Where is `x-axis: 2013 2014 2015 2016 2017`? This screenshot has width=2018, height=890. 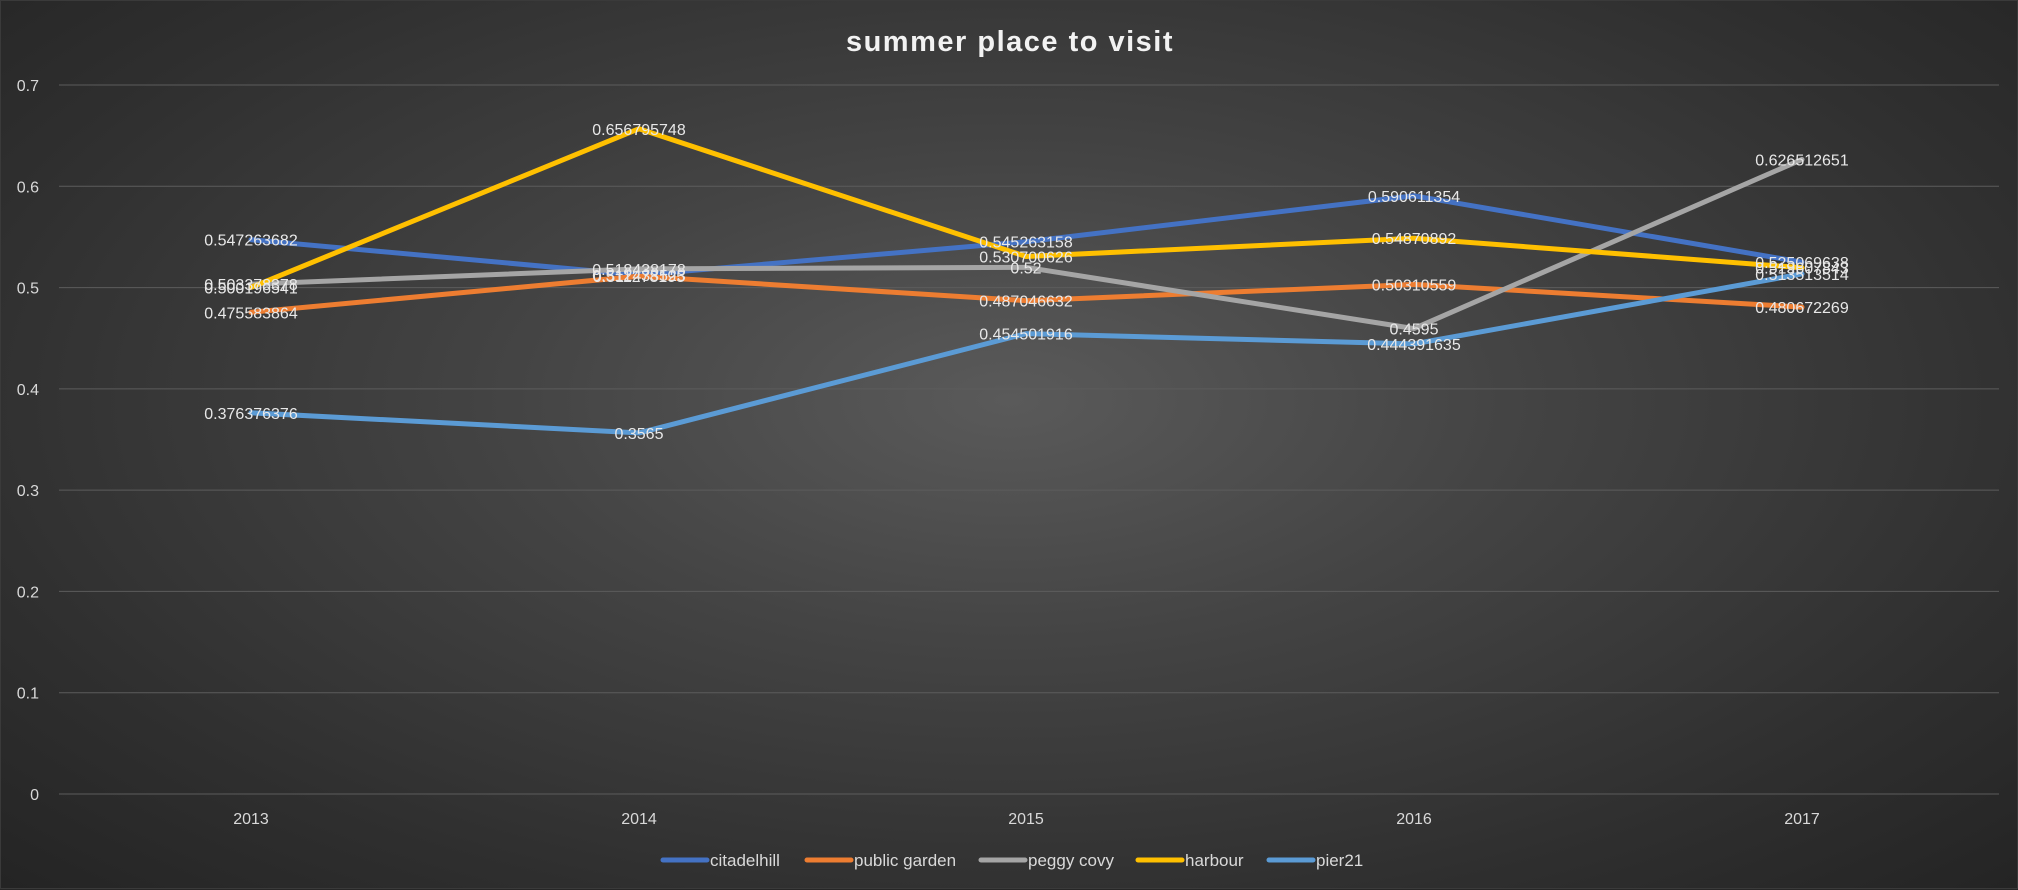
x-axis: 2013 2014 2015 2016 2017 is located at coordinates (1026, 819).